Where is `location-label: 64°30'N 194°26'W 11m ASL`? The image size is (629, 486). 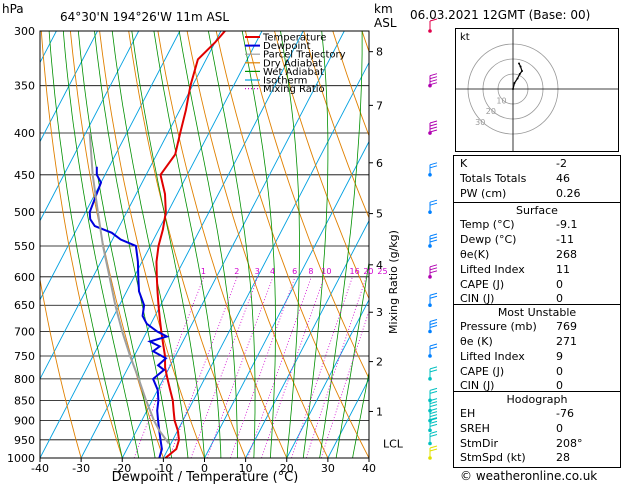 location-label: 64°30'N 194°26'W 11m ASL is located at coordinates (145, 17).